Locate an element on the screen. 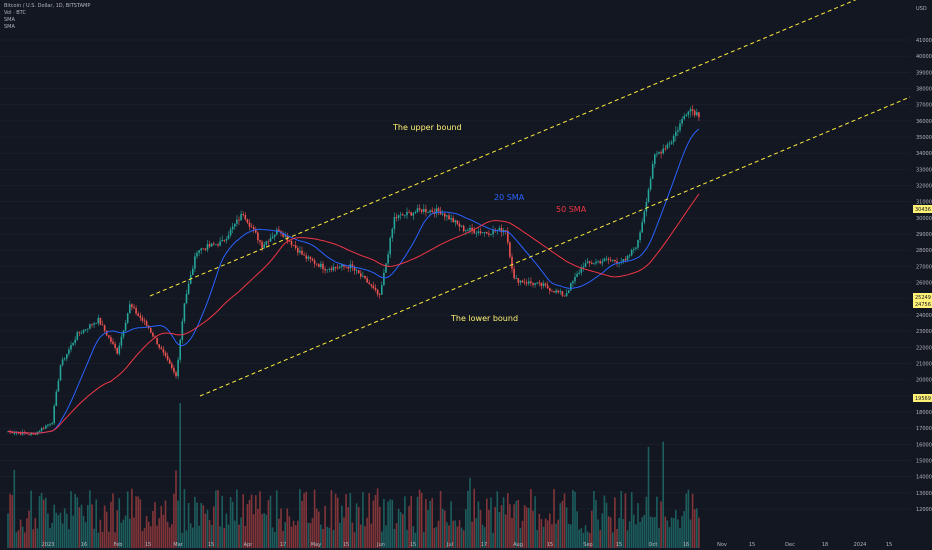 The width and height of the screenshot is (932, 550). price-tick-label: 28000 is located at coordinates (924, 251).